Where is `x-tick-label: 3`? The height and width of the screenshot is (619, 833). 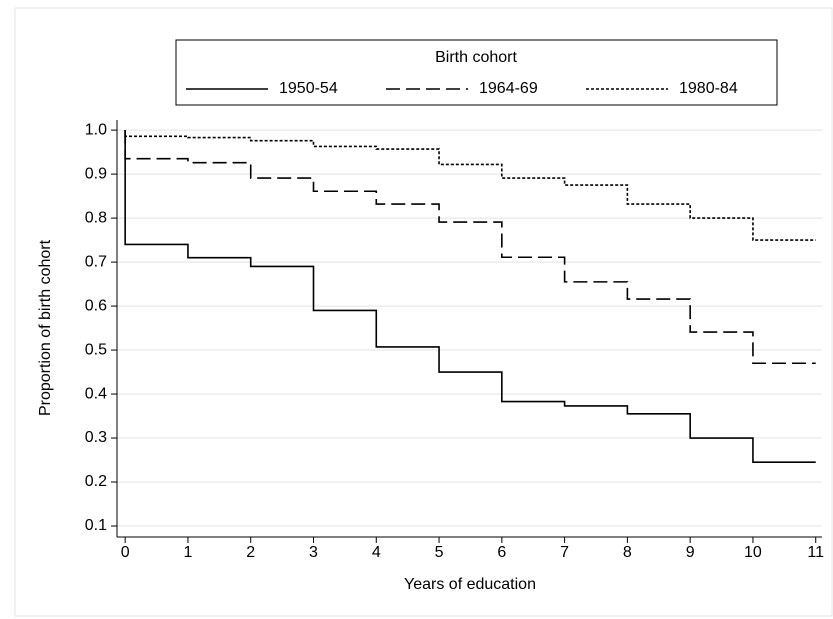 x-tick-label: 3 is located at coordinates (313, 552).